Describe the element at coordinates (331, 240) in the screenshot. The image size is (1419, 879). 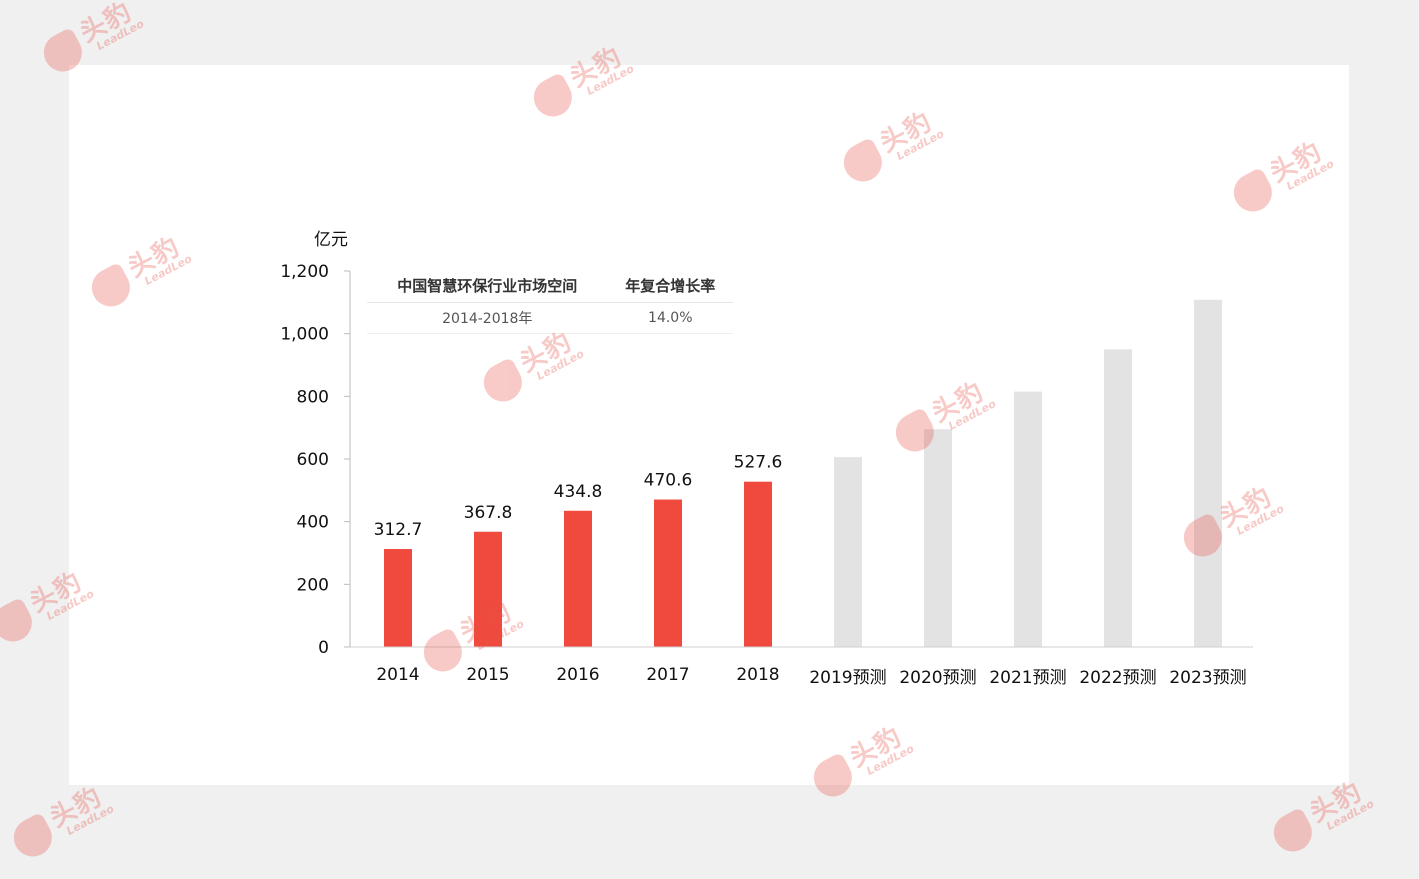
I see `y-unit-label: 亿元` at that location.